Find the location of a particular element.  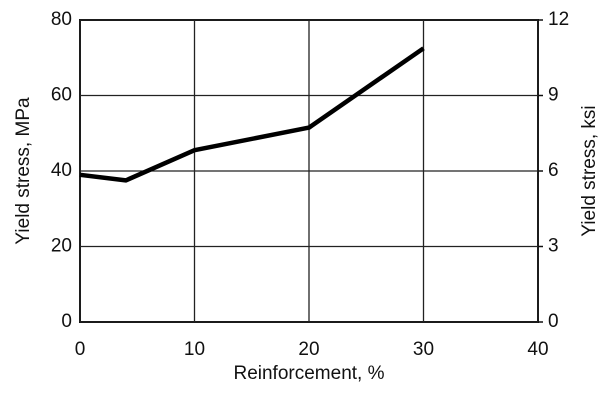

x-tick-label: 0 is located at coordinates (80, 349).